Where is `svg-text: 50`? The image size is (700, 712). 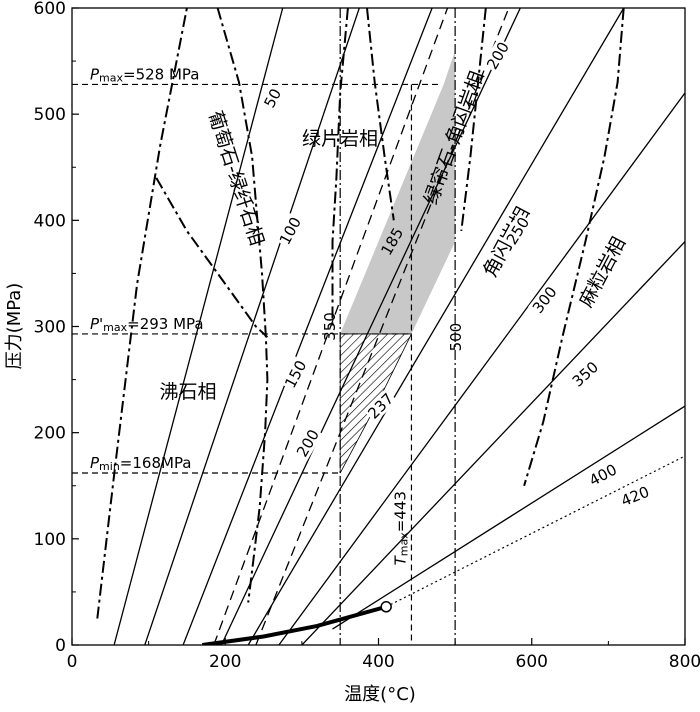 svg-text: 50 is located at coordinates (272, 98).